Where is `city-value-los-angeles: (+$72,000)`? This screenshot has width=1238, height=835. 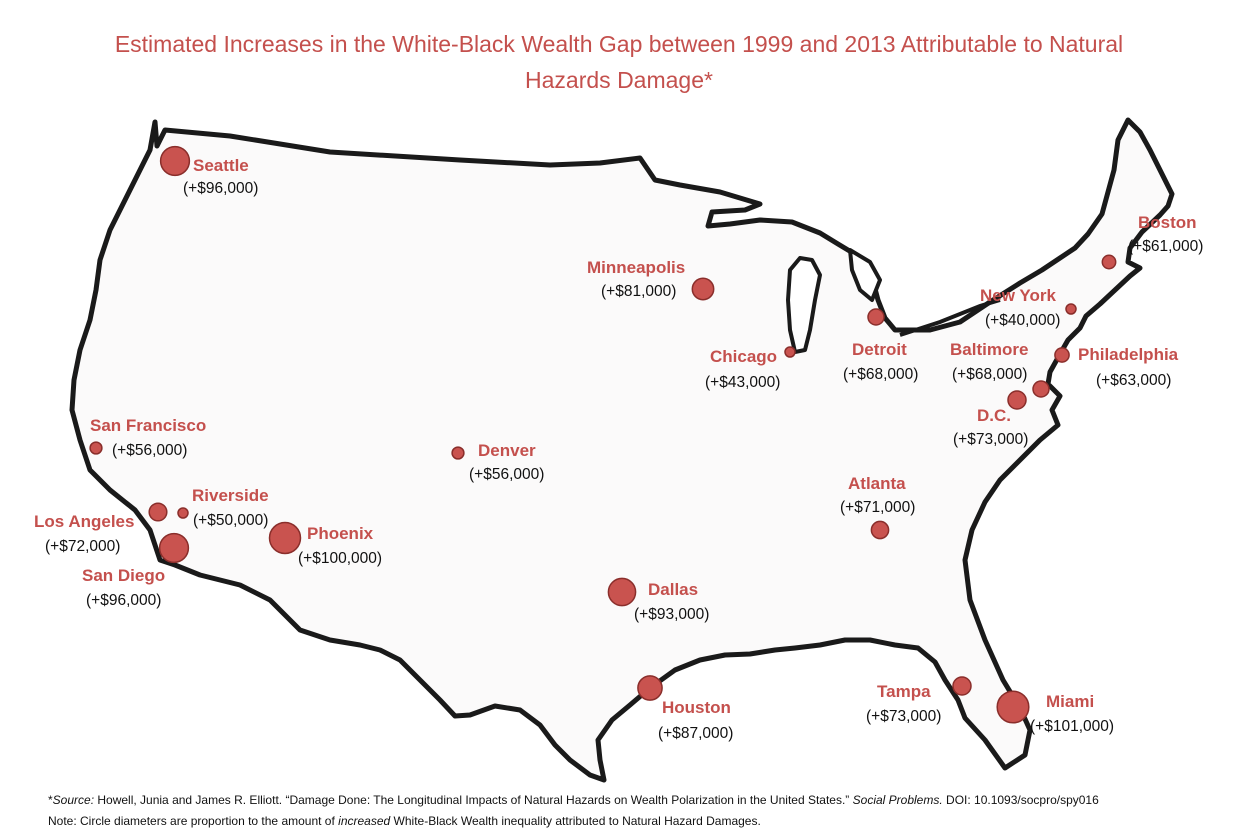
city-value-los-angeles: (+$72,000) is located at coordinates (82, 546).